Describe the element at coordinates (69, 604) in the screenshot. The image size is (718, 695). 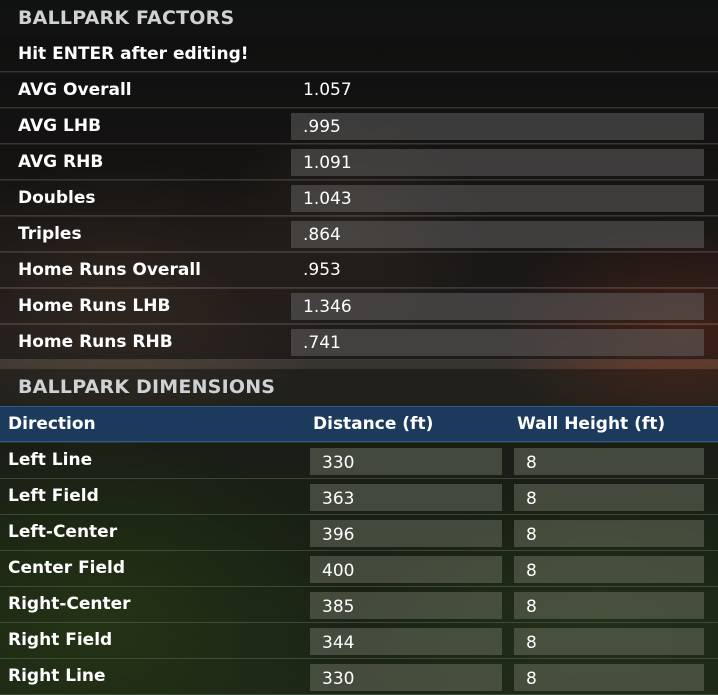
I see `direction-label: Right-Center` at that location.